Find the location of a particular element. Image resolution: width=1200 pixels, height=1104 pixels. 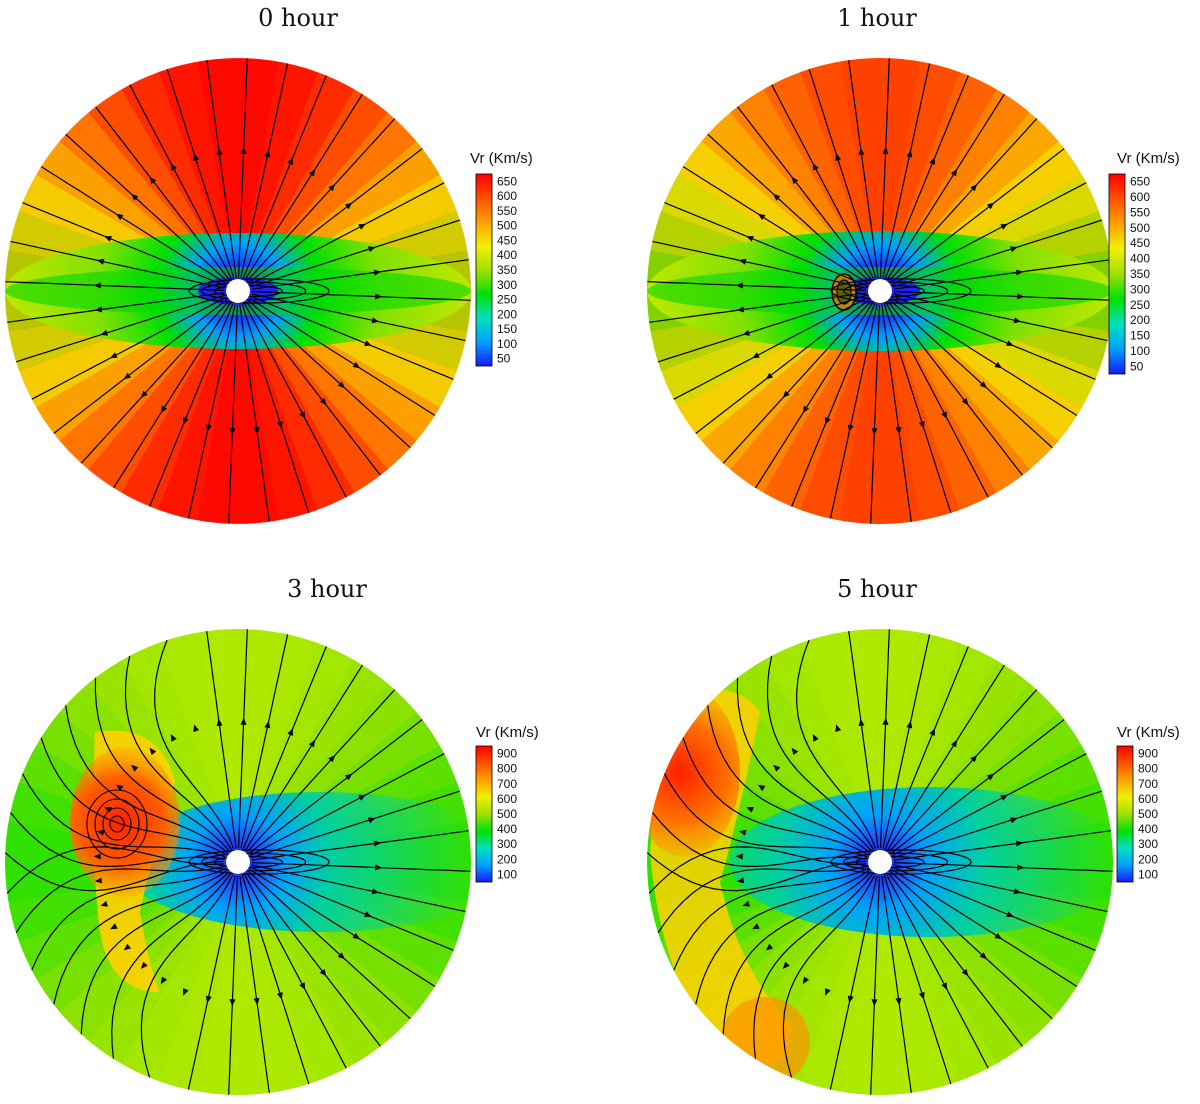

colorbar-tick-label: 650 is located at coordinates (1140, 182).